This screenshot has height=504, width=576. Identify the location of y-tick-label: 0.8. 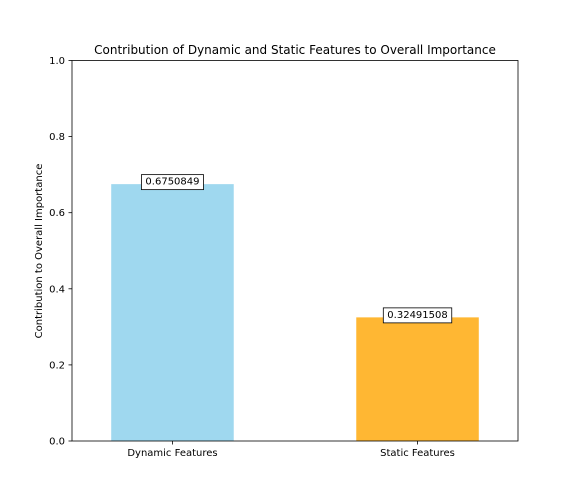
(57, 137).